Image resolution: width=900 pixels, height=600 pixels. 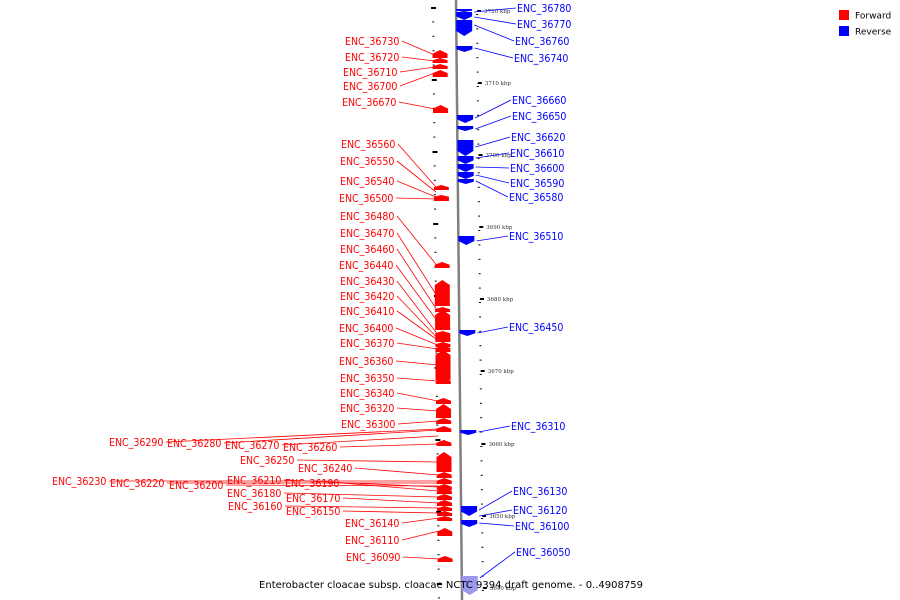 I want to click on reverse-gene-label: ENC_36610, so click(x=537, y=154).